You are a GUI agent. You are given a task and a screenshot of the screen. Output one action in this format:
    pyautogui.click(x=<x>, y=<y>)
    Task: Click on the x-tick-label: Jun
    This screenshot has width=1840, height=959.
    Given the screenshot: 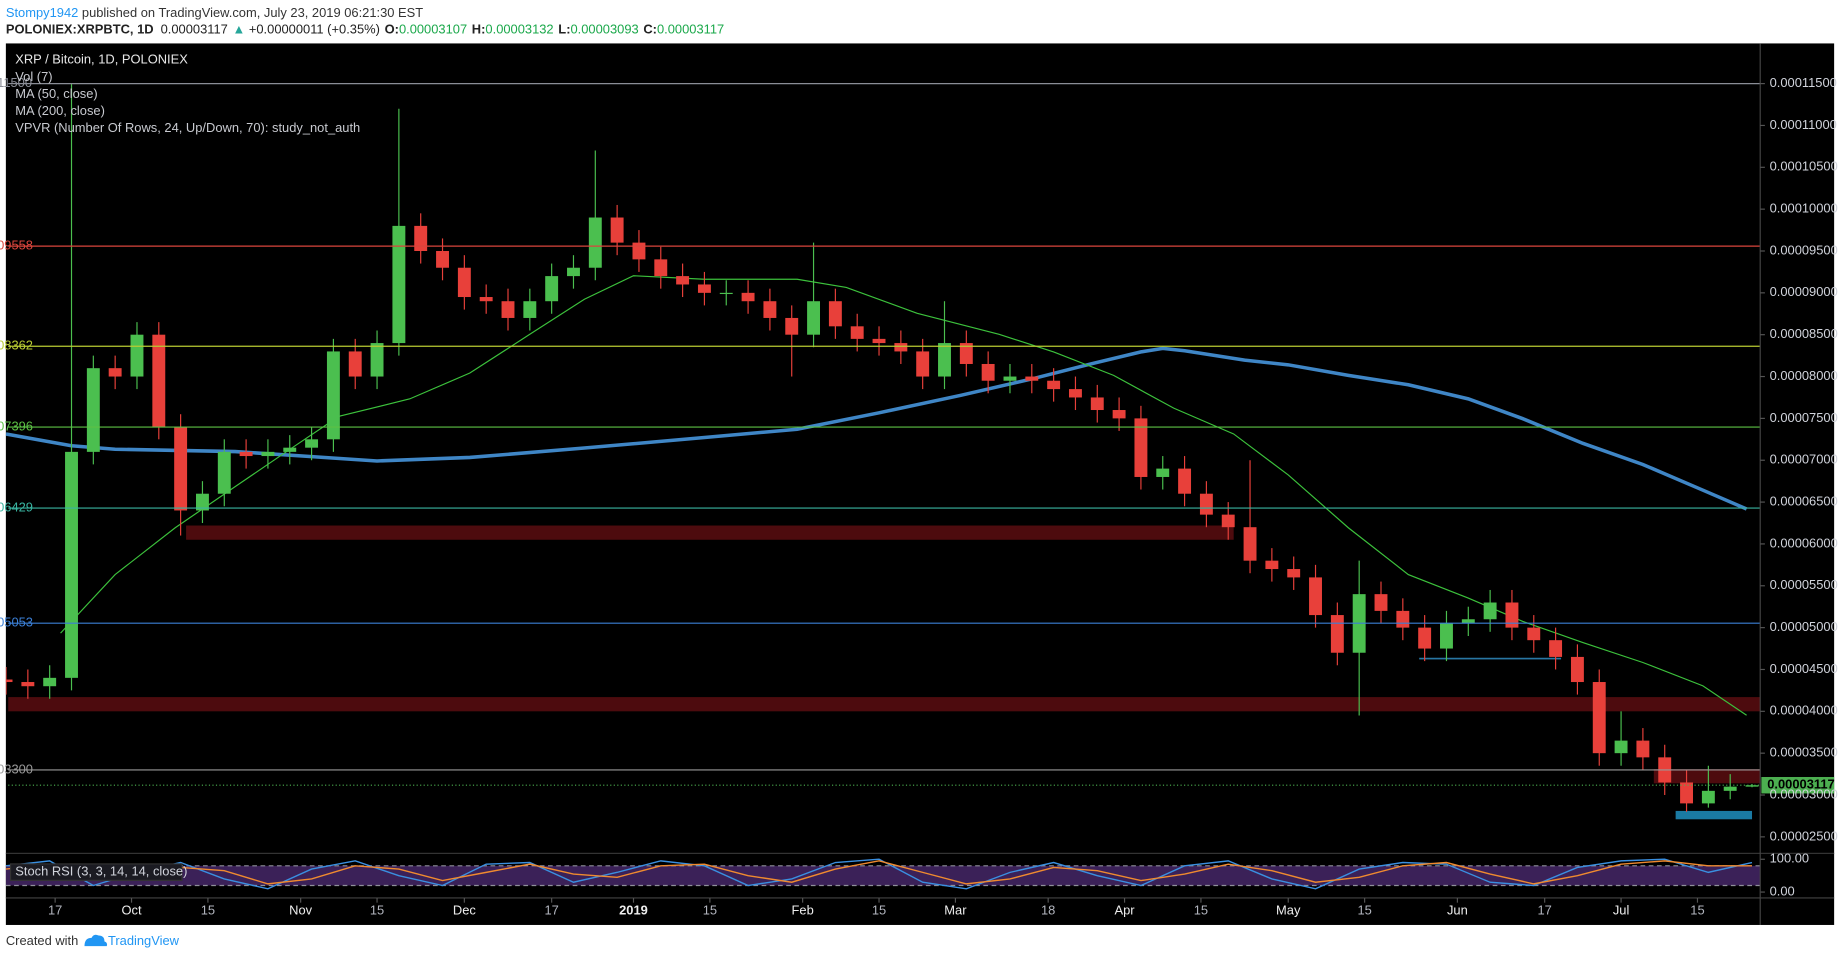 What is the action you would take?
    pyautogui.click(x=1457, y=909)
    